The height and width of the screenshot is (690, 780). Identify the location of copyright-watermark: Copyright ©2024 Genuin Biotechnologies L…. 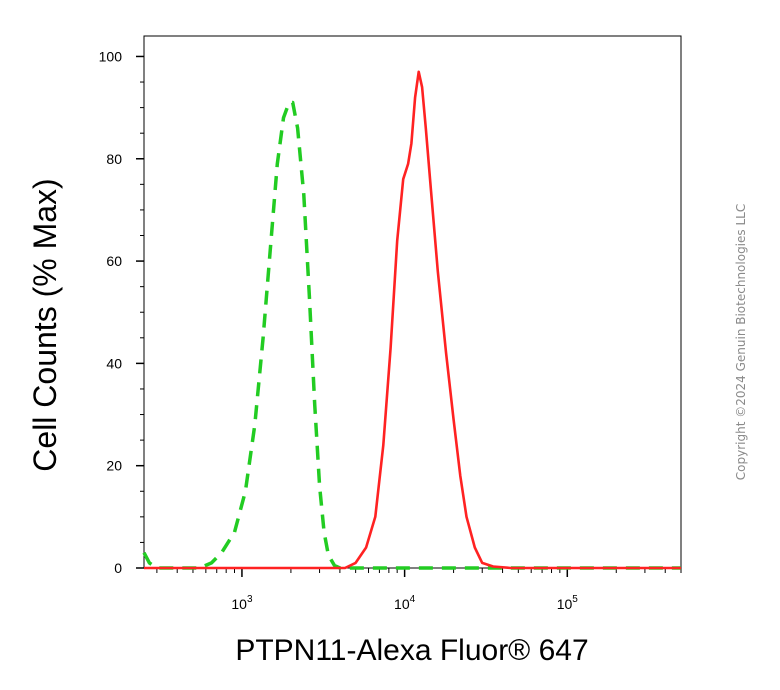
(741, 342).